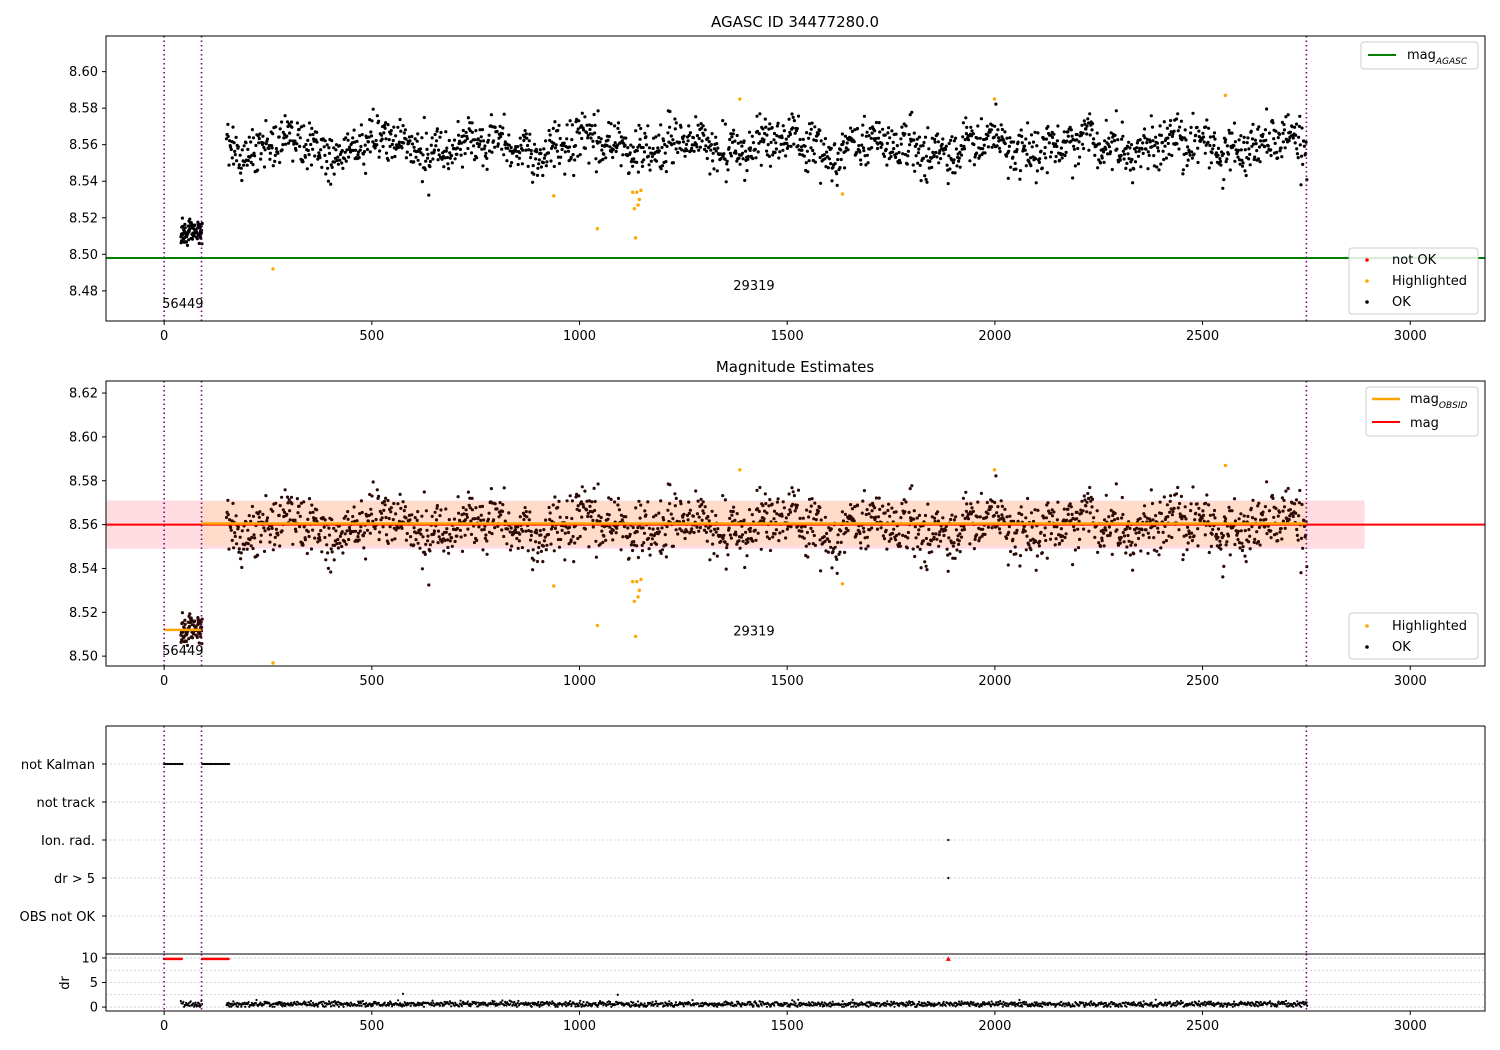  I want to click on panel2-line-legend: magOBSID mag, so click(1422, 411).